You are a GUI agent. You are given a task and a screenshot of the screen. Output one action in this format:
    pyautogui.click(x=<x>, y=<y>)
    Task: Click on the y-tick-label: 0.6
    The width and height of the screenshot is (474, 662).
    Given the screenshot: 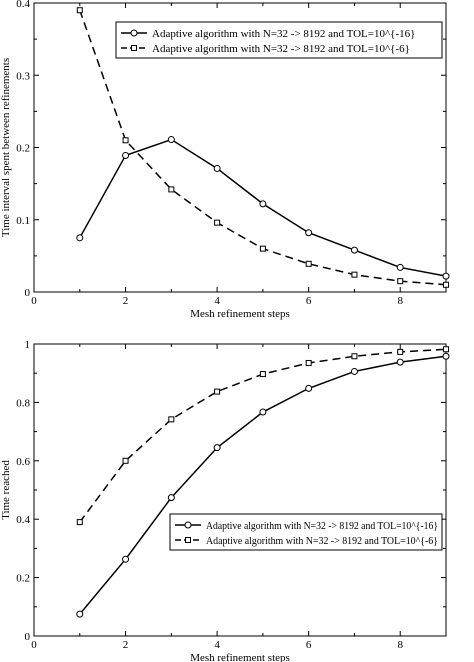 What is the action you would take?
    pyautogui.click(x=23, y=462)
    